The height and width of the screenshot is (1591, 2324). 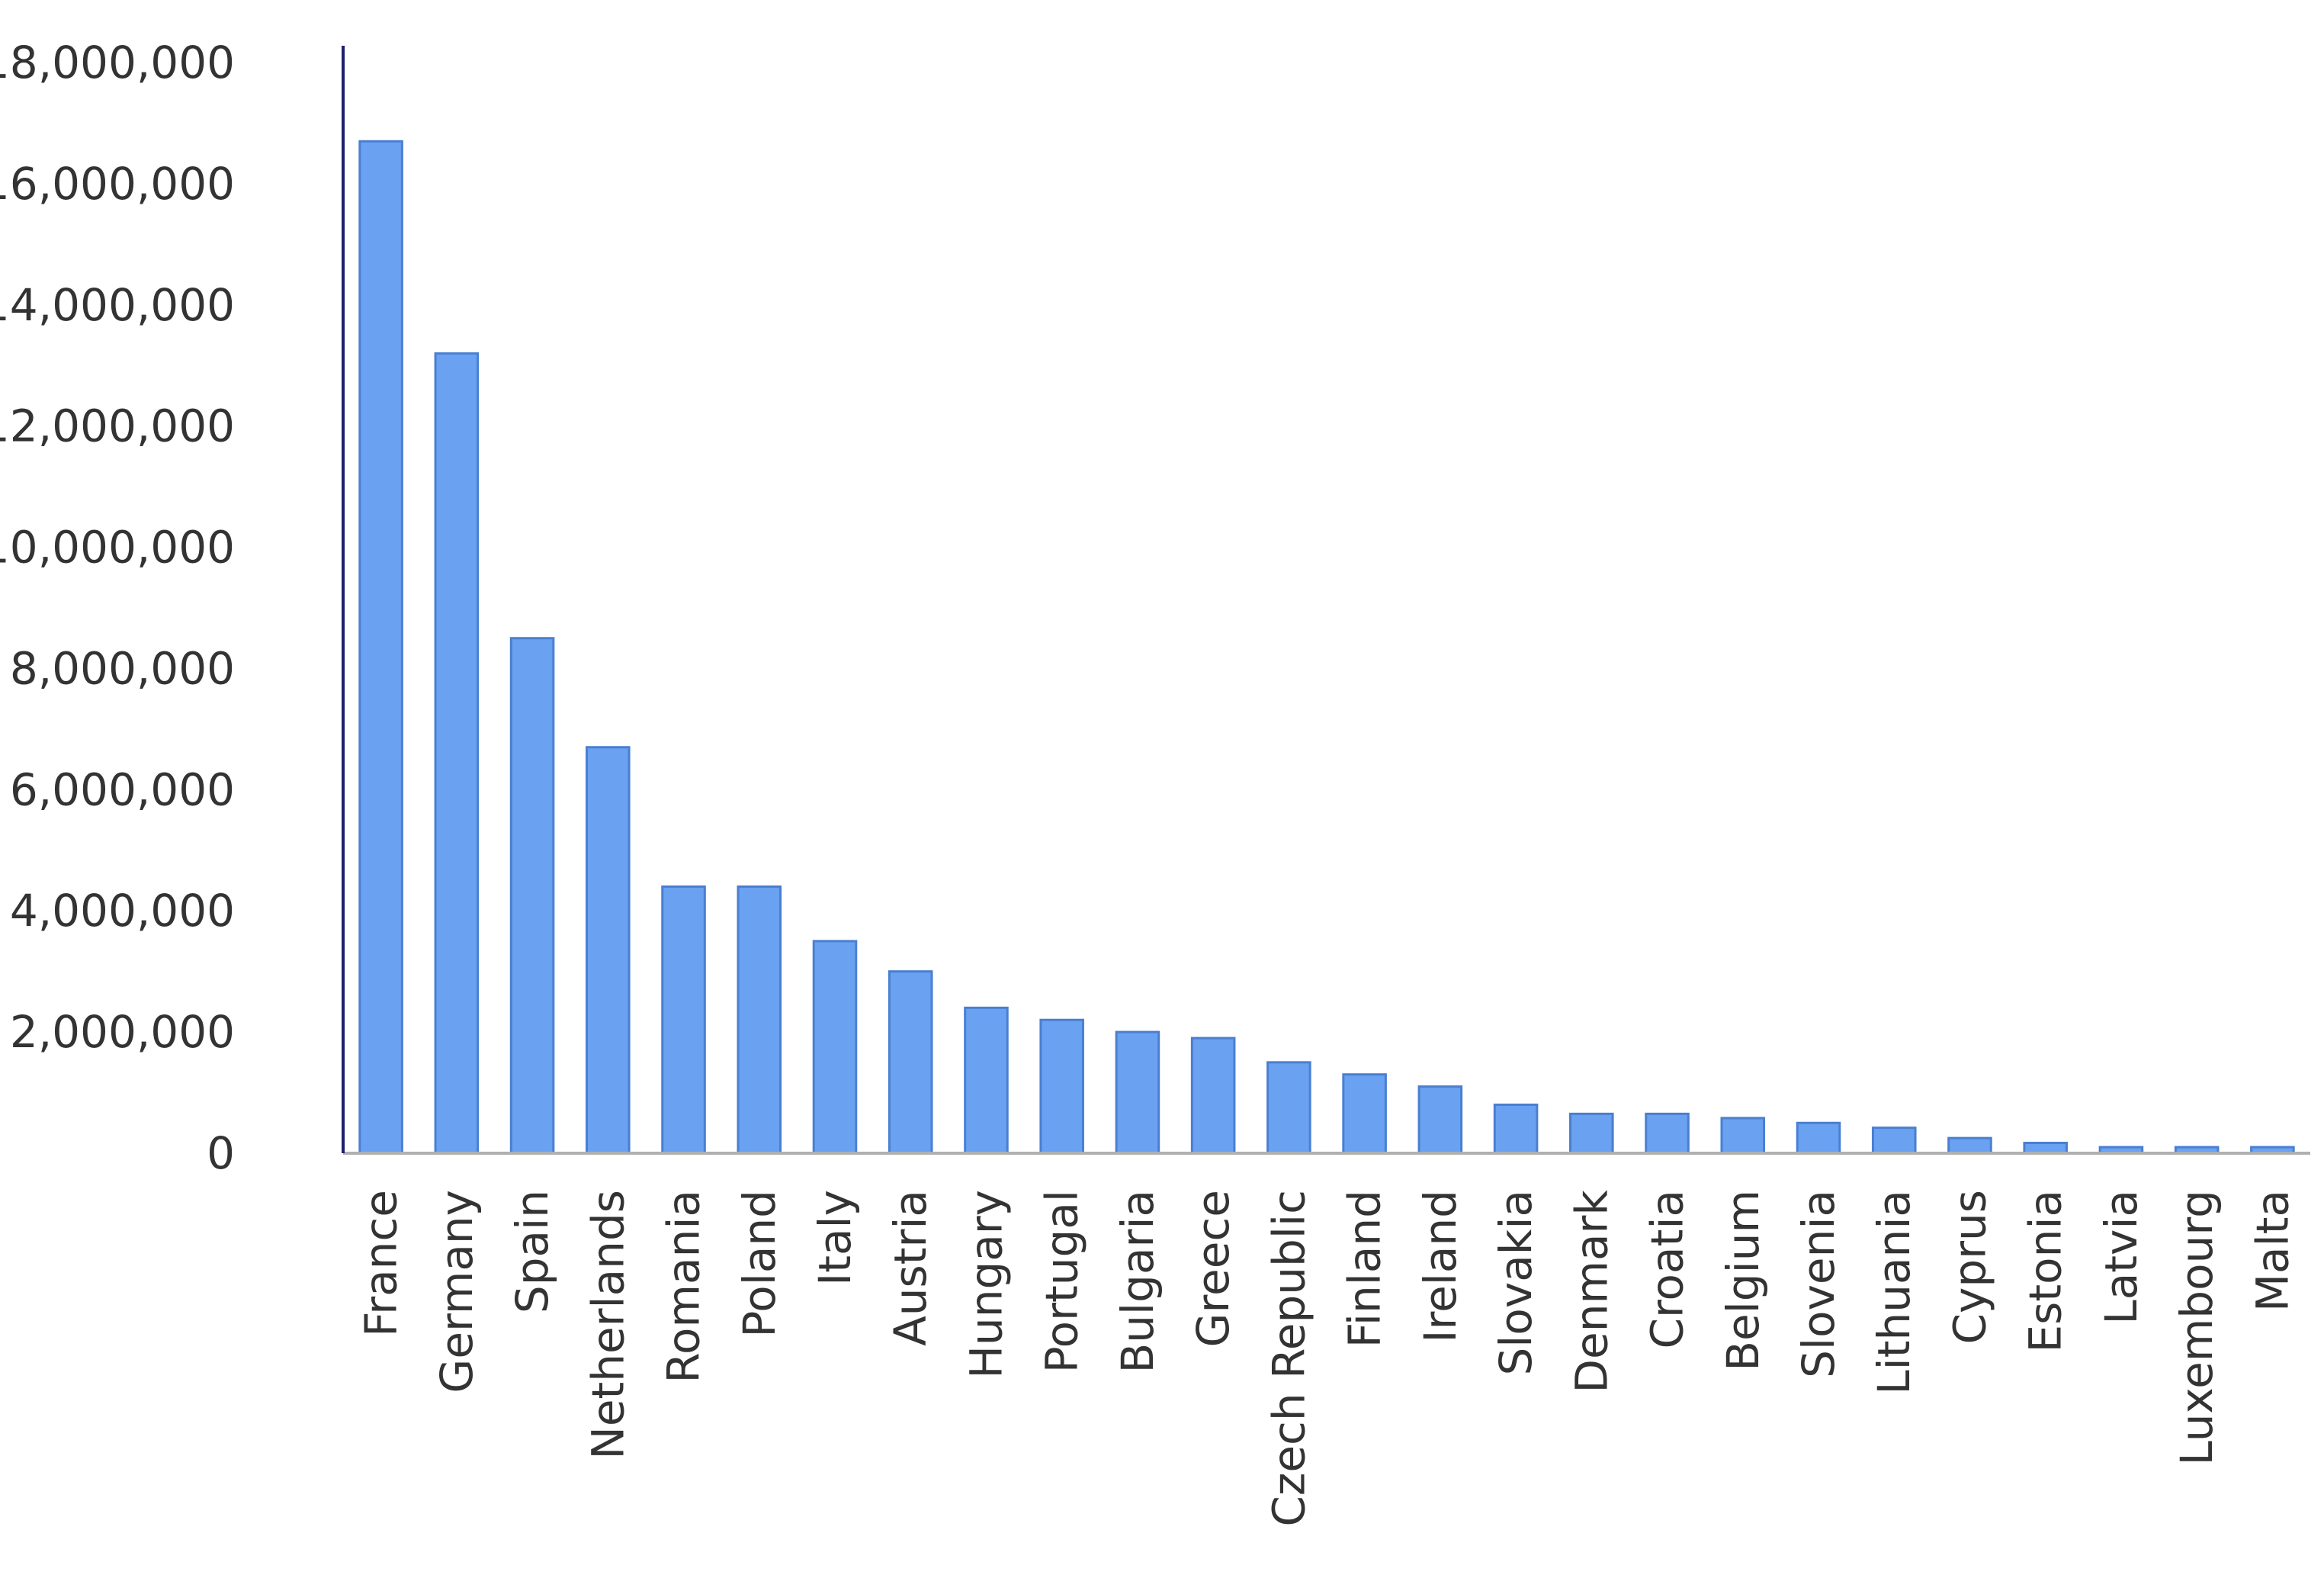 What do you see at coordinates (608, 1325) in the screenshot?
I see `x-category-label: Netherlands` at bounding box center [608, 1325].